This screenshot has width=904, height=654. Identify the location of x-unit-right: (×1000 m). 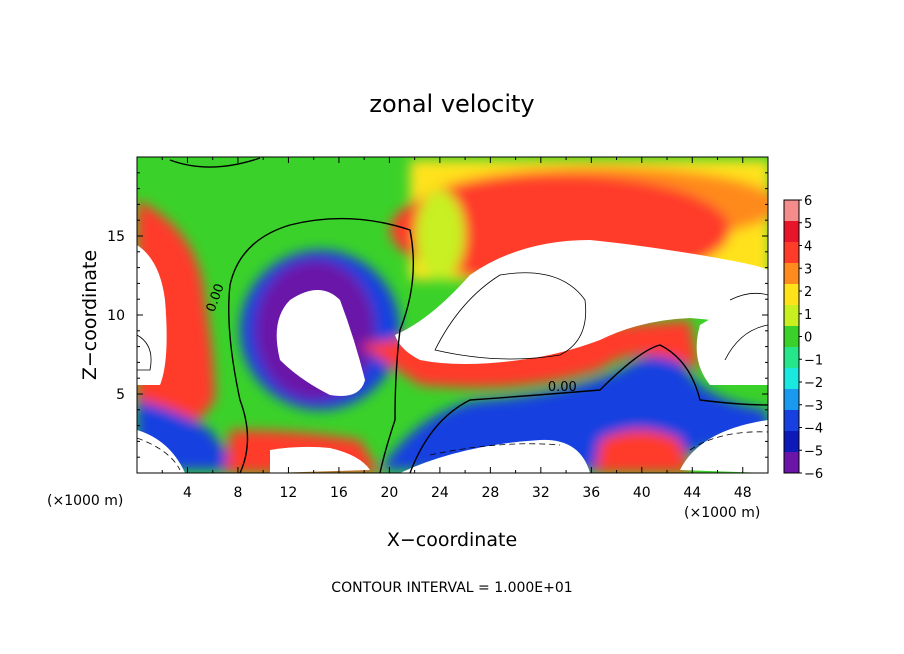
(722, 513).